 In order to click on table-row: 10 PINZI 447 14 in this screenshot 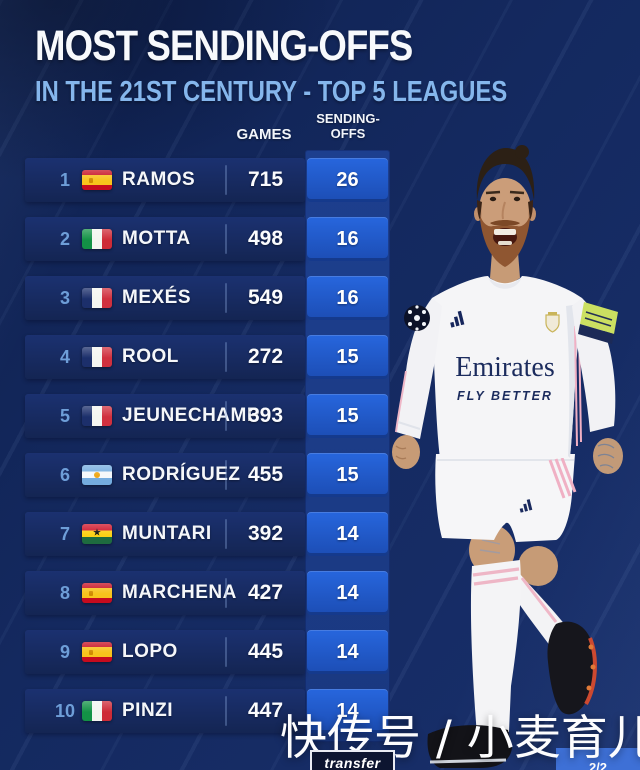, I will do `click(320, 711)`.